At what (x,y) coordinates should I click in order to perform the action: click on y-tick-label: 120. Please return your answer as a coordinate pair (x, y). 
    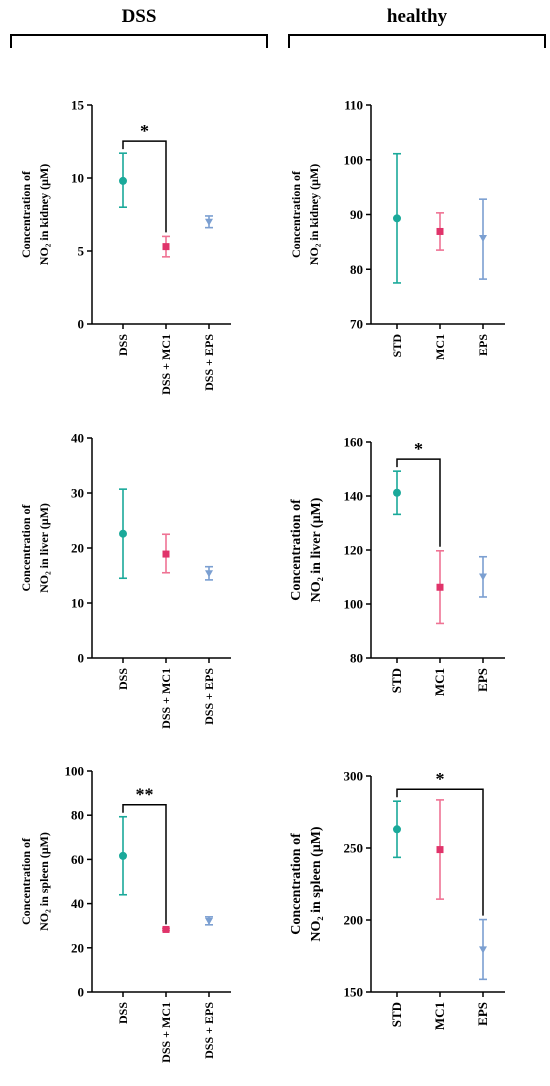
    Looking at the image, I should click on (354, 550).